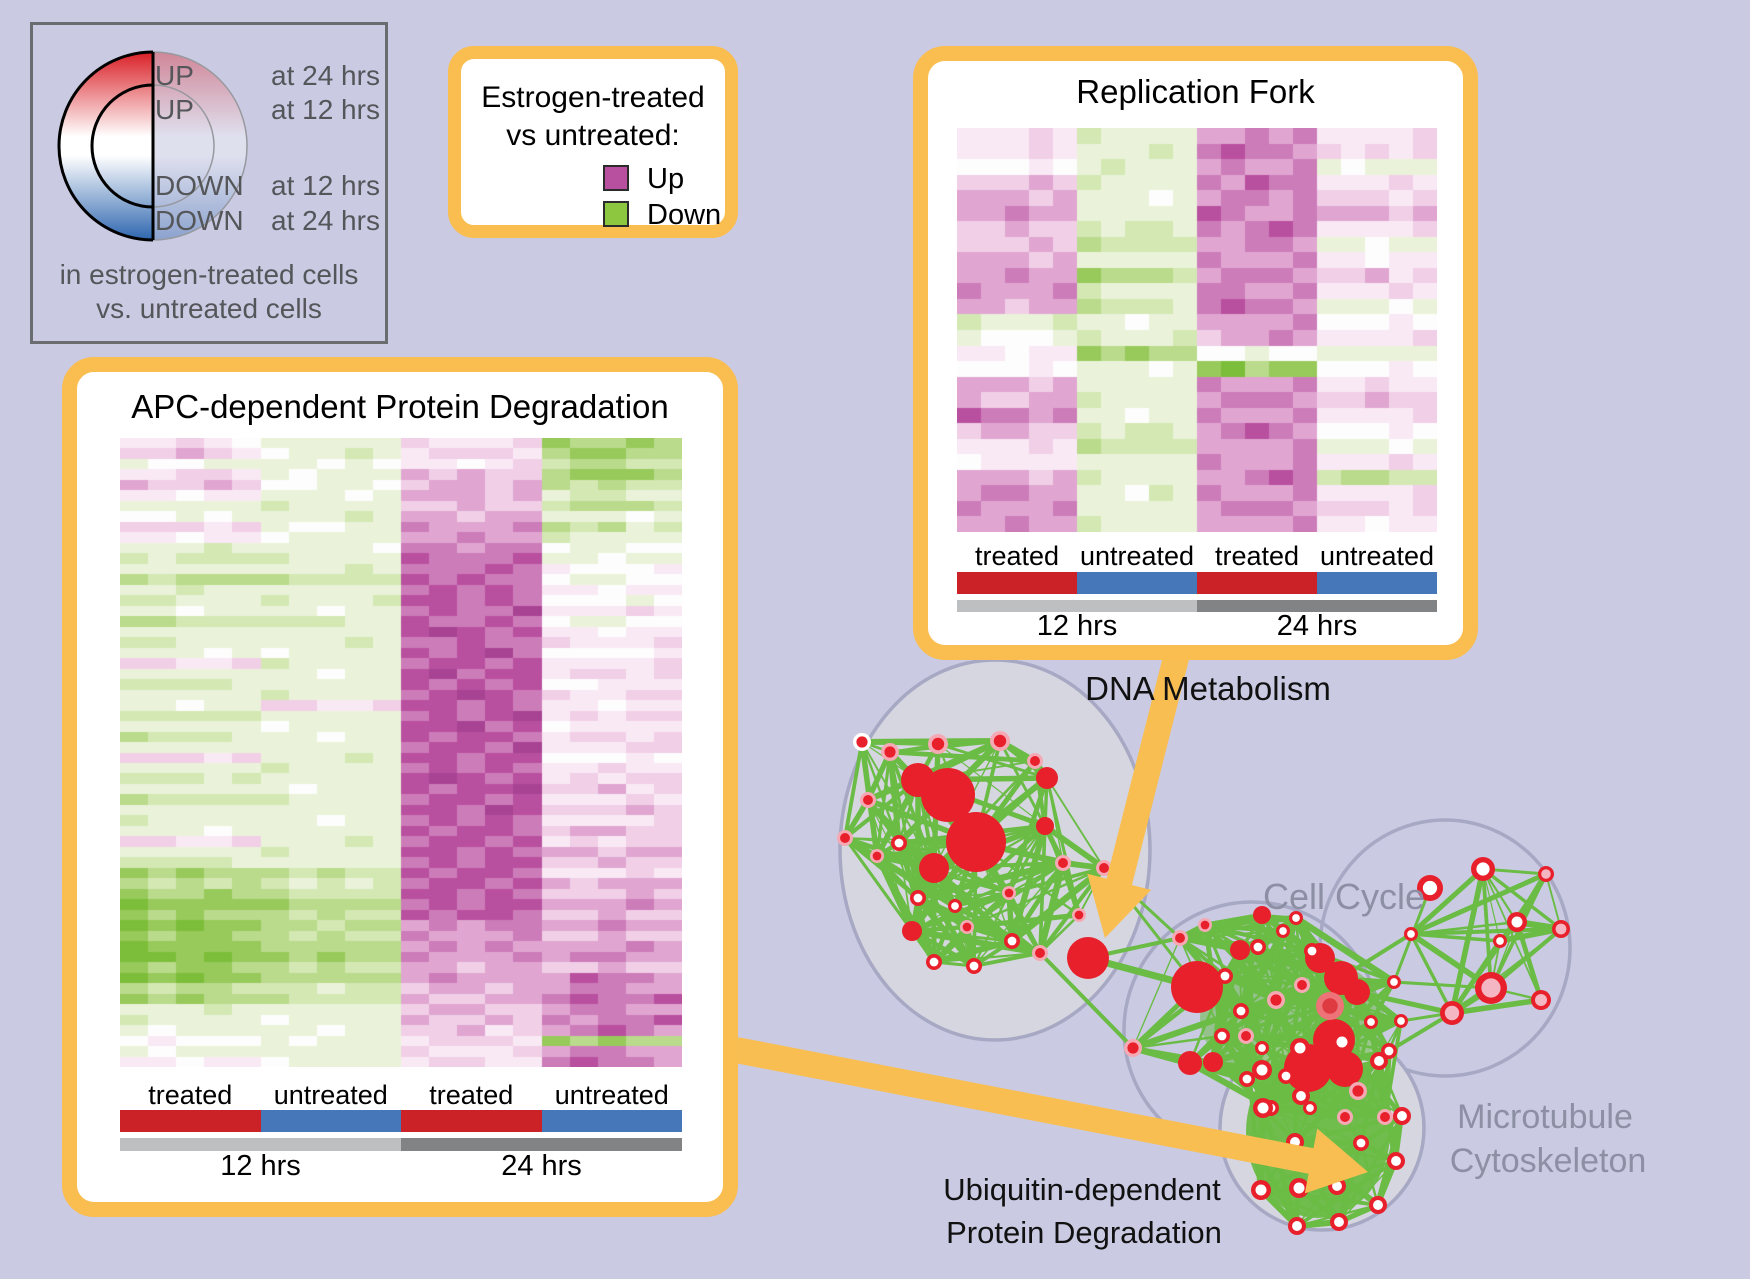  Describe the element at coordinates (471, 1121) in the screenshot. I see `apc-condition-bar-treated` at that location.